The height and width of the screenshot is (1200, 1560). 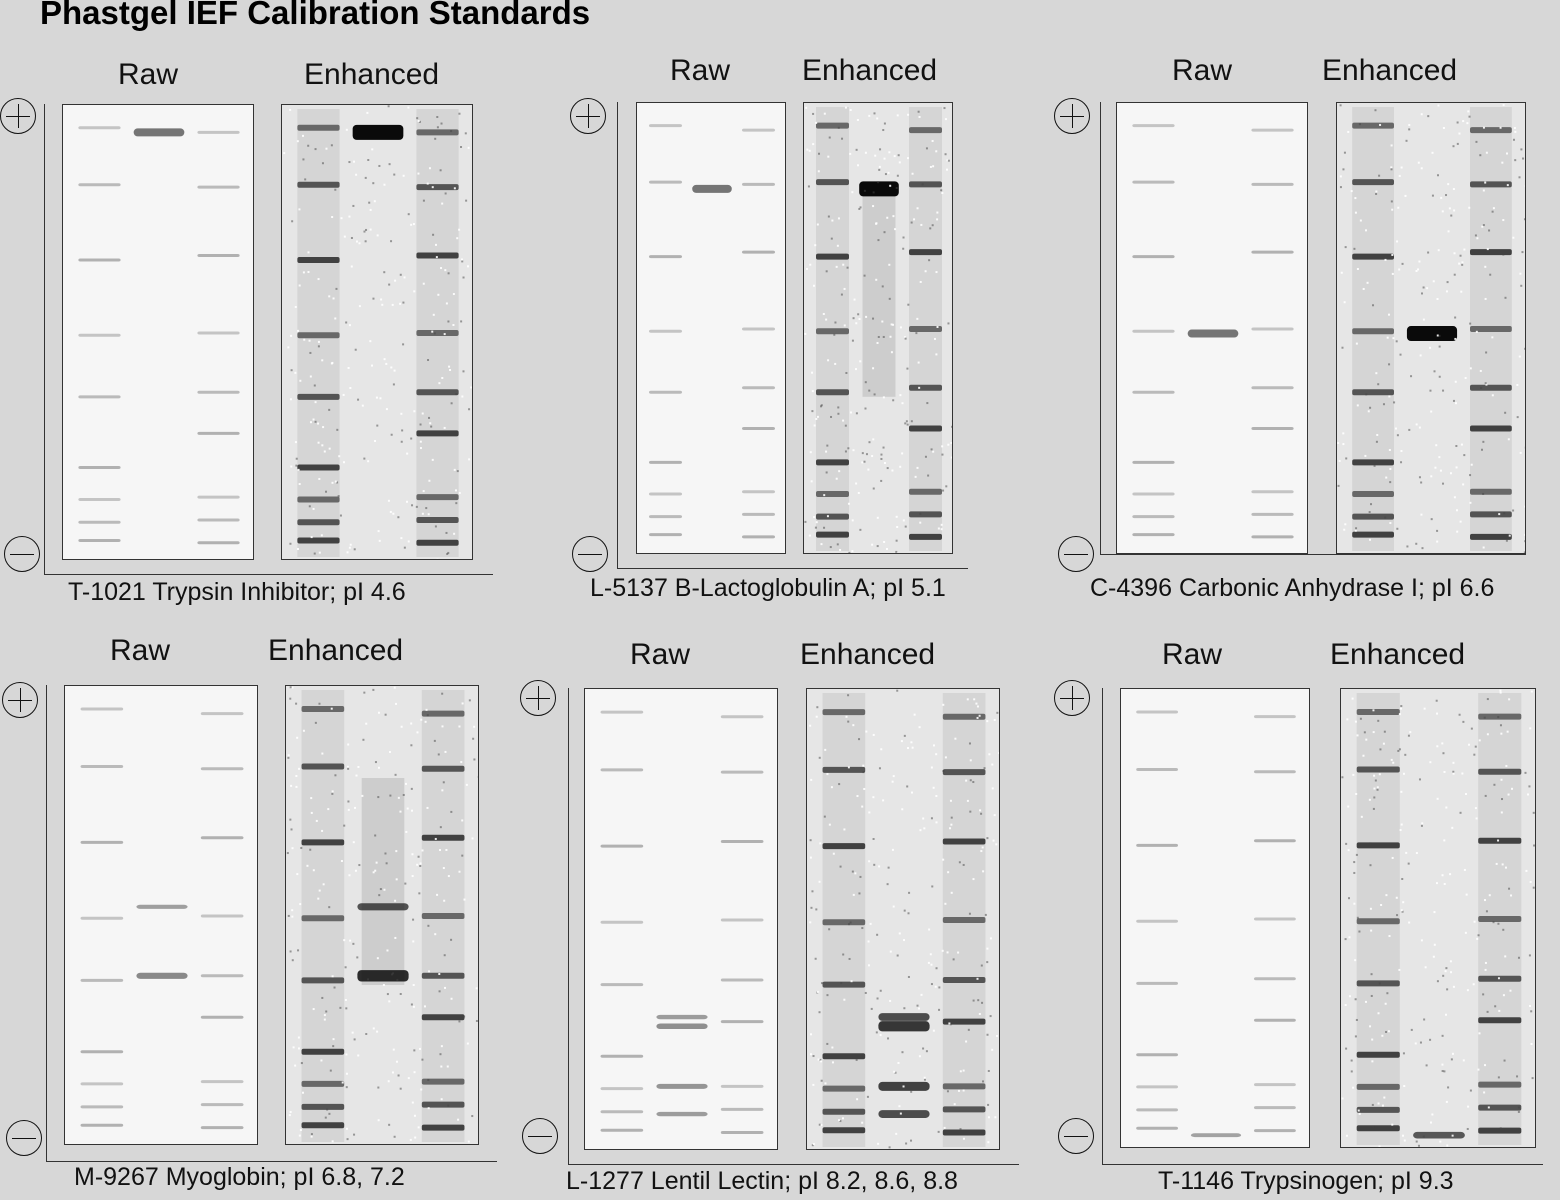 What do you see at coordinates (1438, 918) in the screenshot?
I see `enhanced-gel` at bounding box center [1438, 918].